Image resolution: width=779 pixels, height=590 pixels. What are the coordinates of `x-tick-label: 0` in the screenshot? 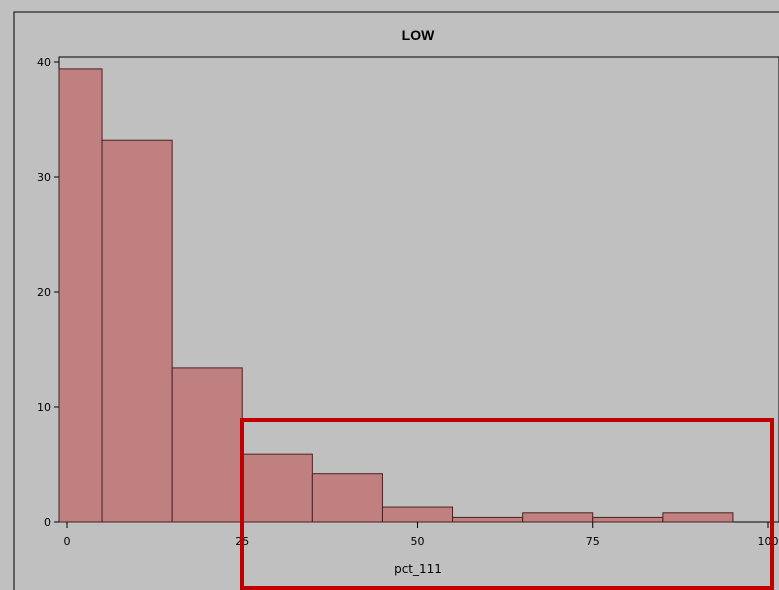 It's located at (67, 541).